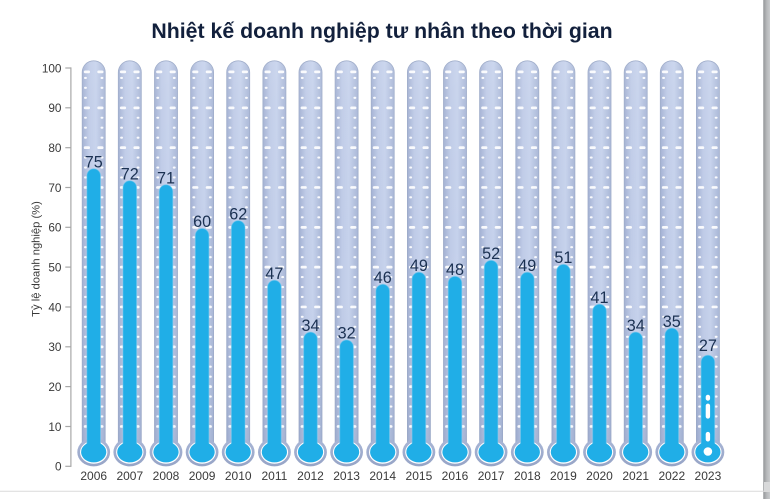 This screenshot has height=504, width=770. Describe the element at coordinates (672, 322) in the screenshot. I see `svg-text: 35` at that location.